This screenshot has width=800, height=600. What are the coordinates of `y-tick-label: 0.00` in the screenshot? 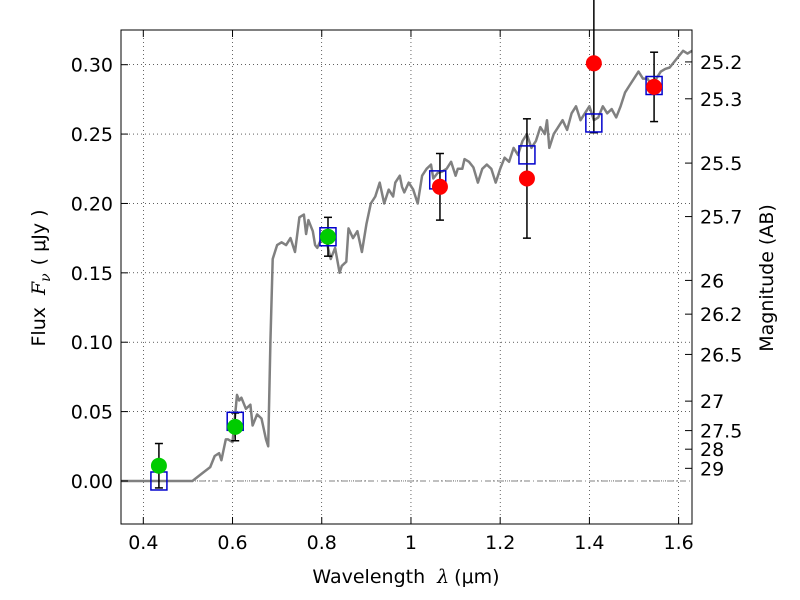 It's located at (92, 482).